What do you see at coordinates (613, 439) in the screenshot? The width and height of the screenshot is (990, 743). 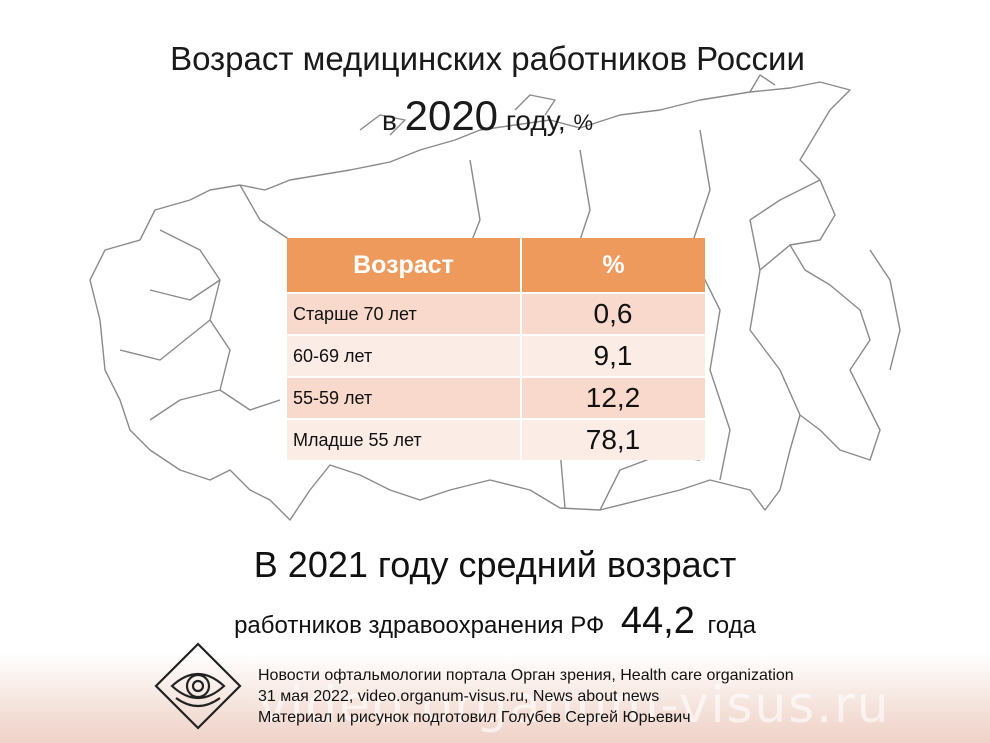 I see `row-value: 78,1` at bounding box center [613, 439].